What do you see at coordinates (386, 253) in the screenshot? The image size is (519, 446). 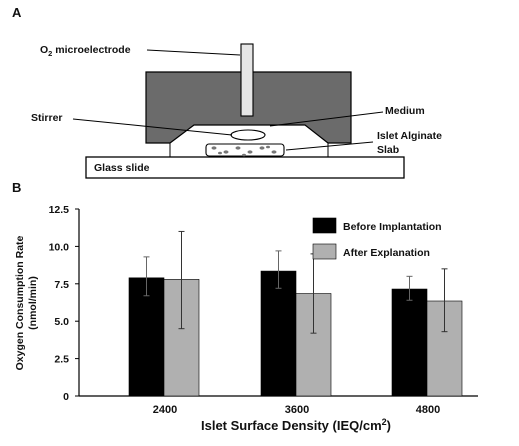 I see `legend-label: After Explanation` at bounding box center [386, 253].